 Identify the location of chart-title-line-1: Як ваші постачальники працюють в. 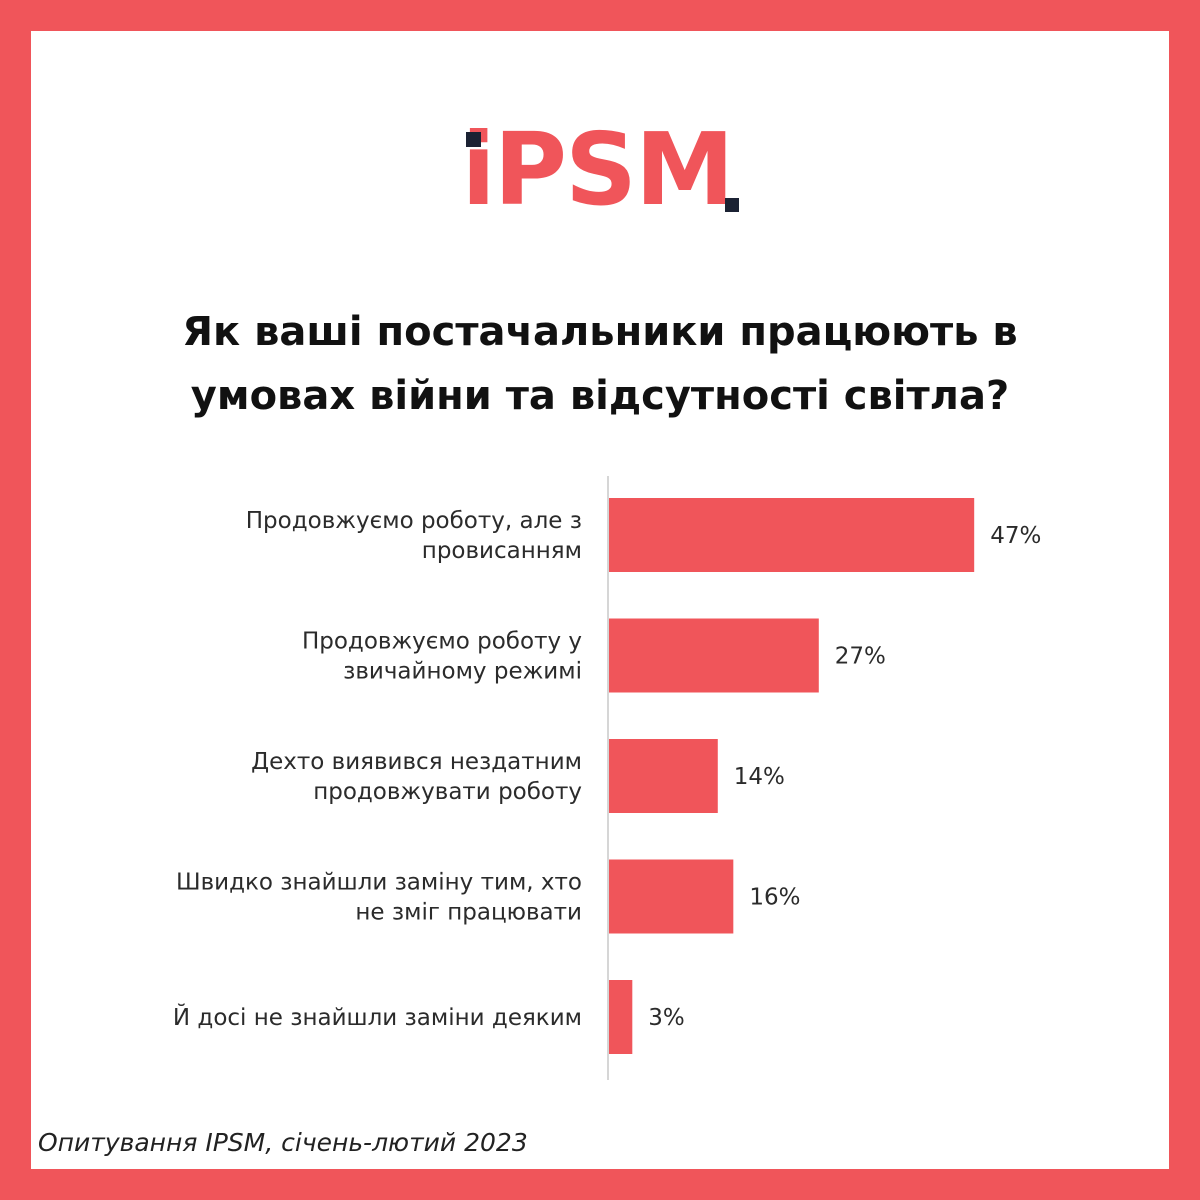
(600, 332).